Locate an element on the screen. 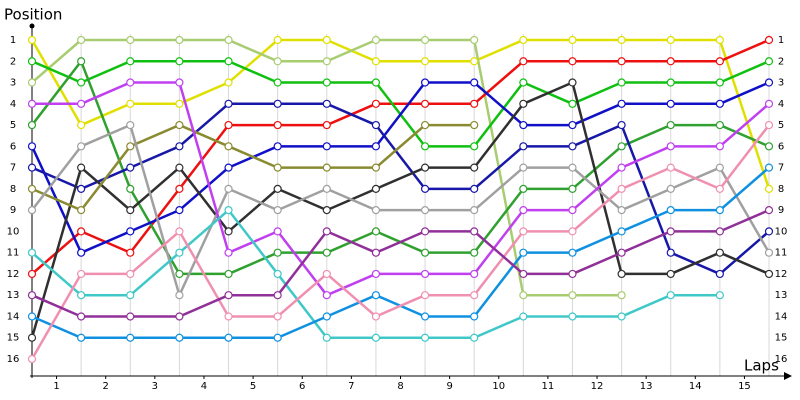  x-tick-label: 7 is located at coordinates (351, 386).